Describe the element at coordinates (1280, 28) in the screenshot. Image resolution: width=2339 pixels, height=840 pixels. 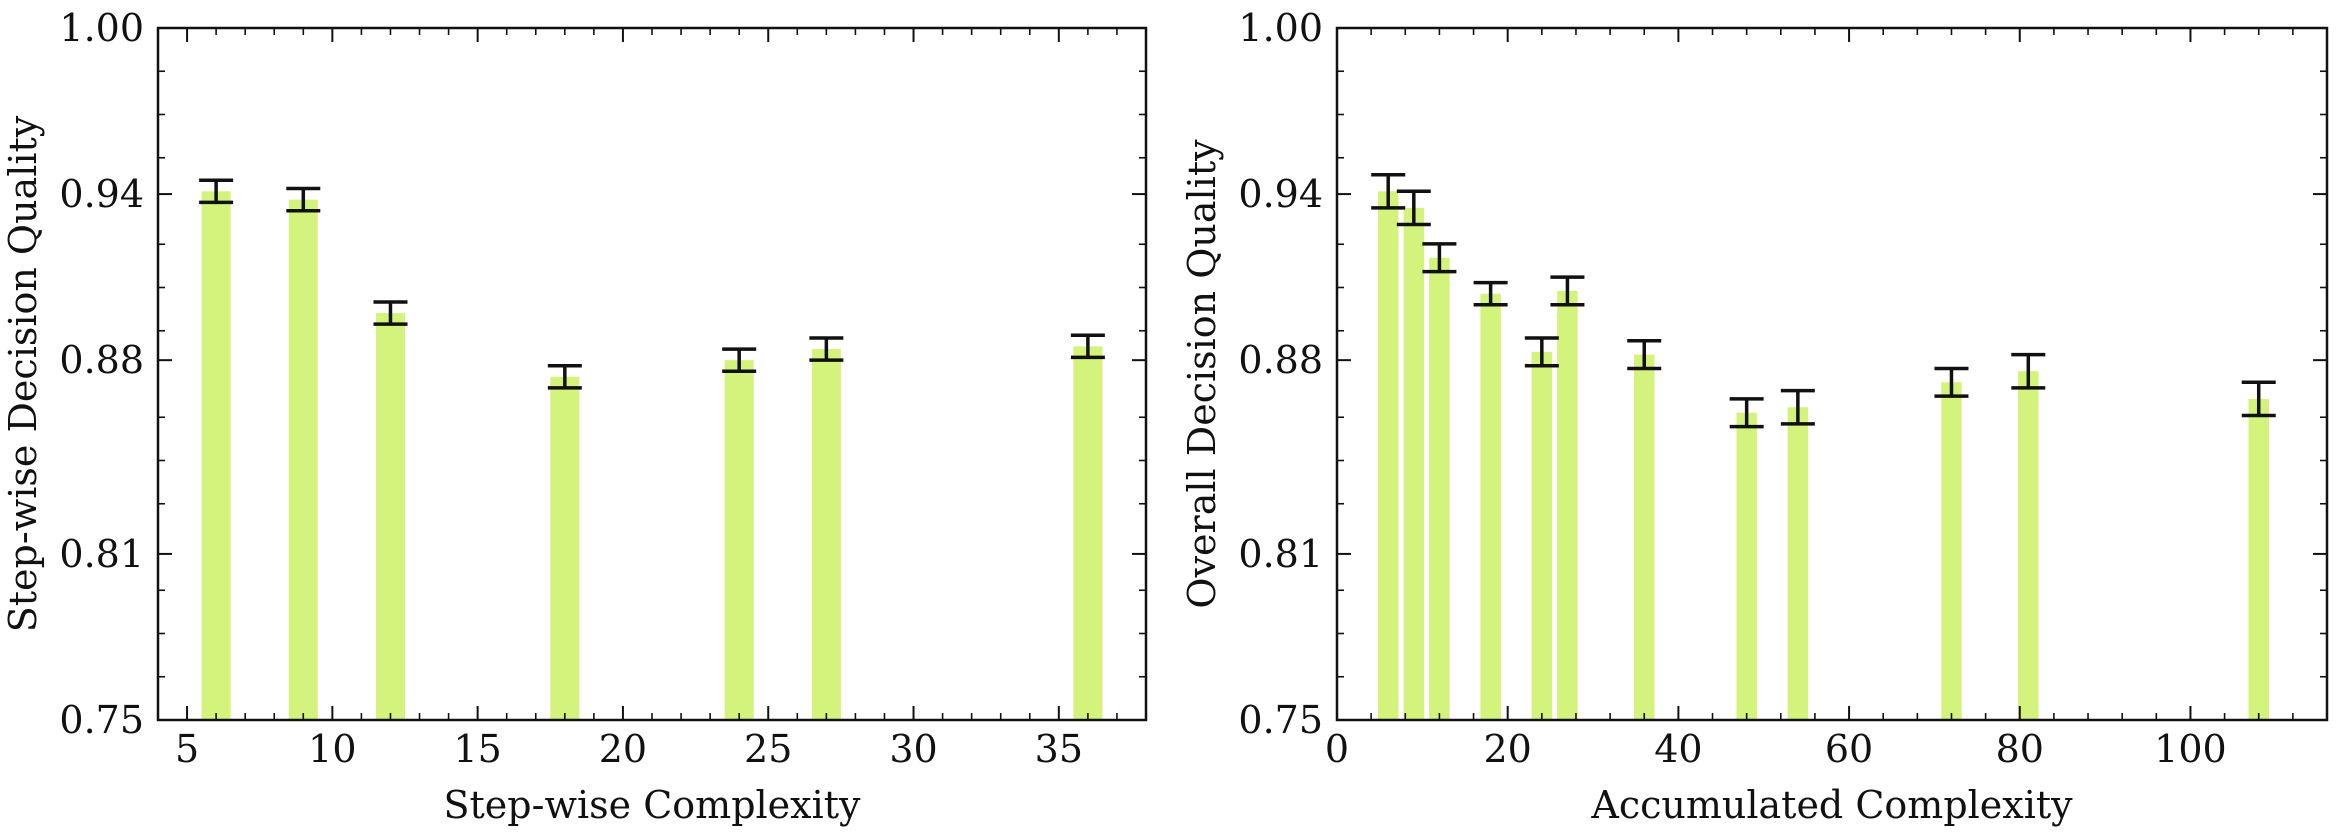
I see `right-y-tick-label: 1.00` at that location.